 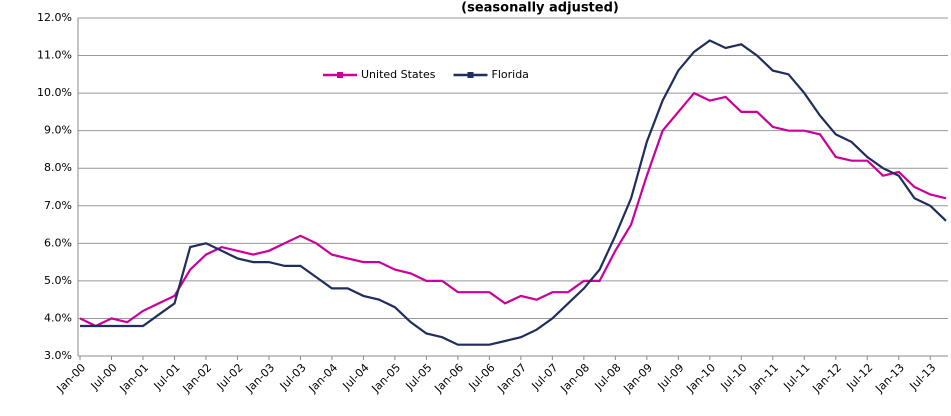 I want to click on x-tick-label: Jan-06, so click(x=449, y=378).